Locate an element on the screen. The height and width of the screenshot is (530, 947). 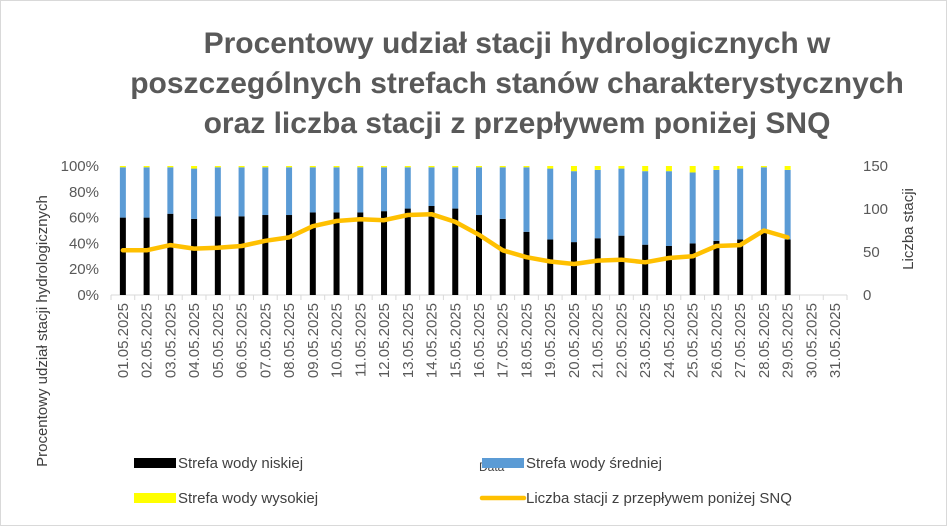
y-tick-label: 40% is located at coordinates (84, 243).